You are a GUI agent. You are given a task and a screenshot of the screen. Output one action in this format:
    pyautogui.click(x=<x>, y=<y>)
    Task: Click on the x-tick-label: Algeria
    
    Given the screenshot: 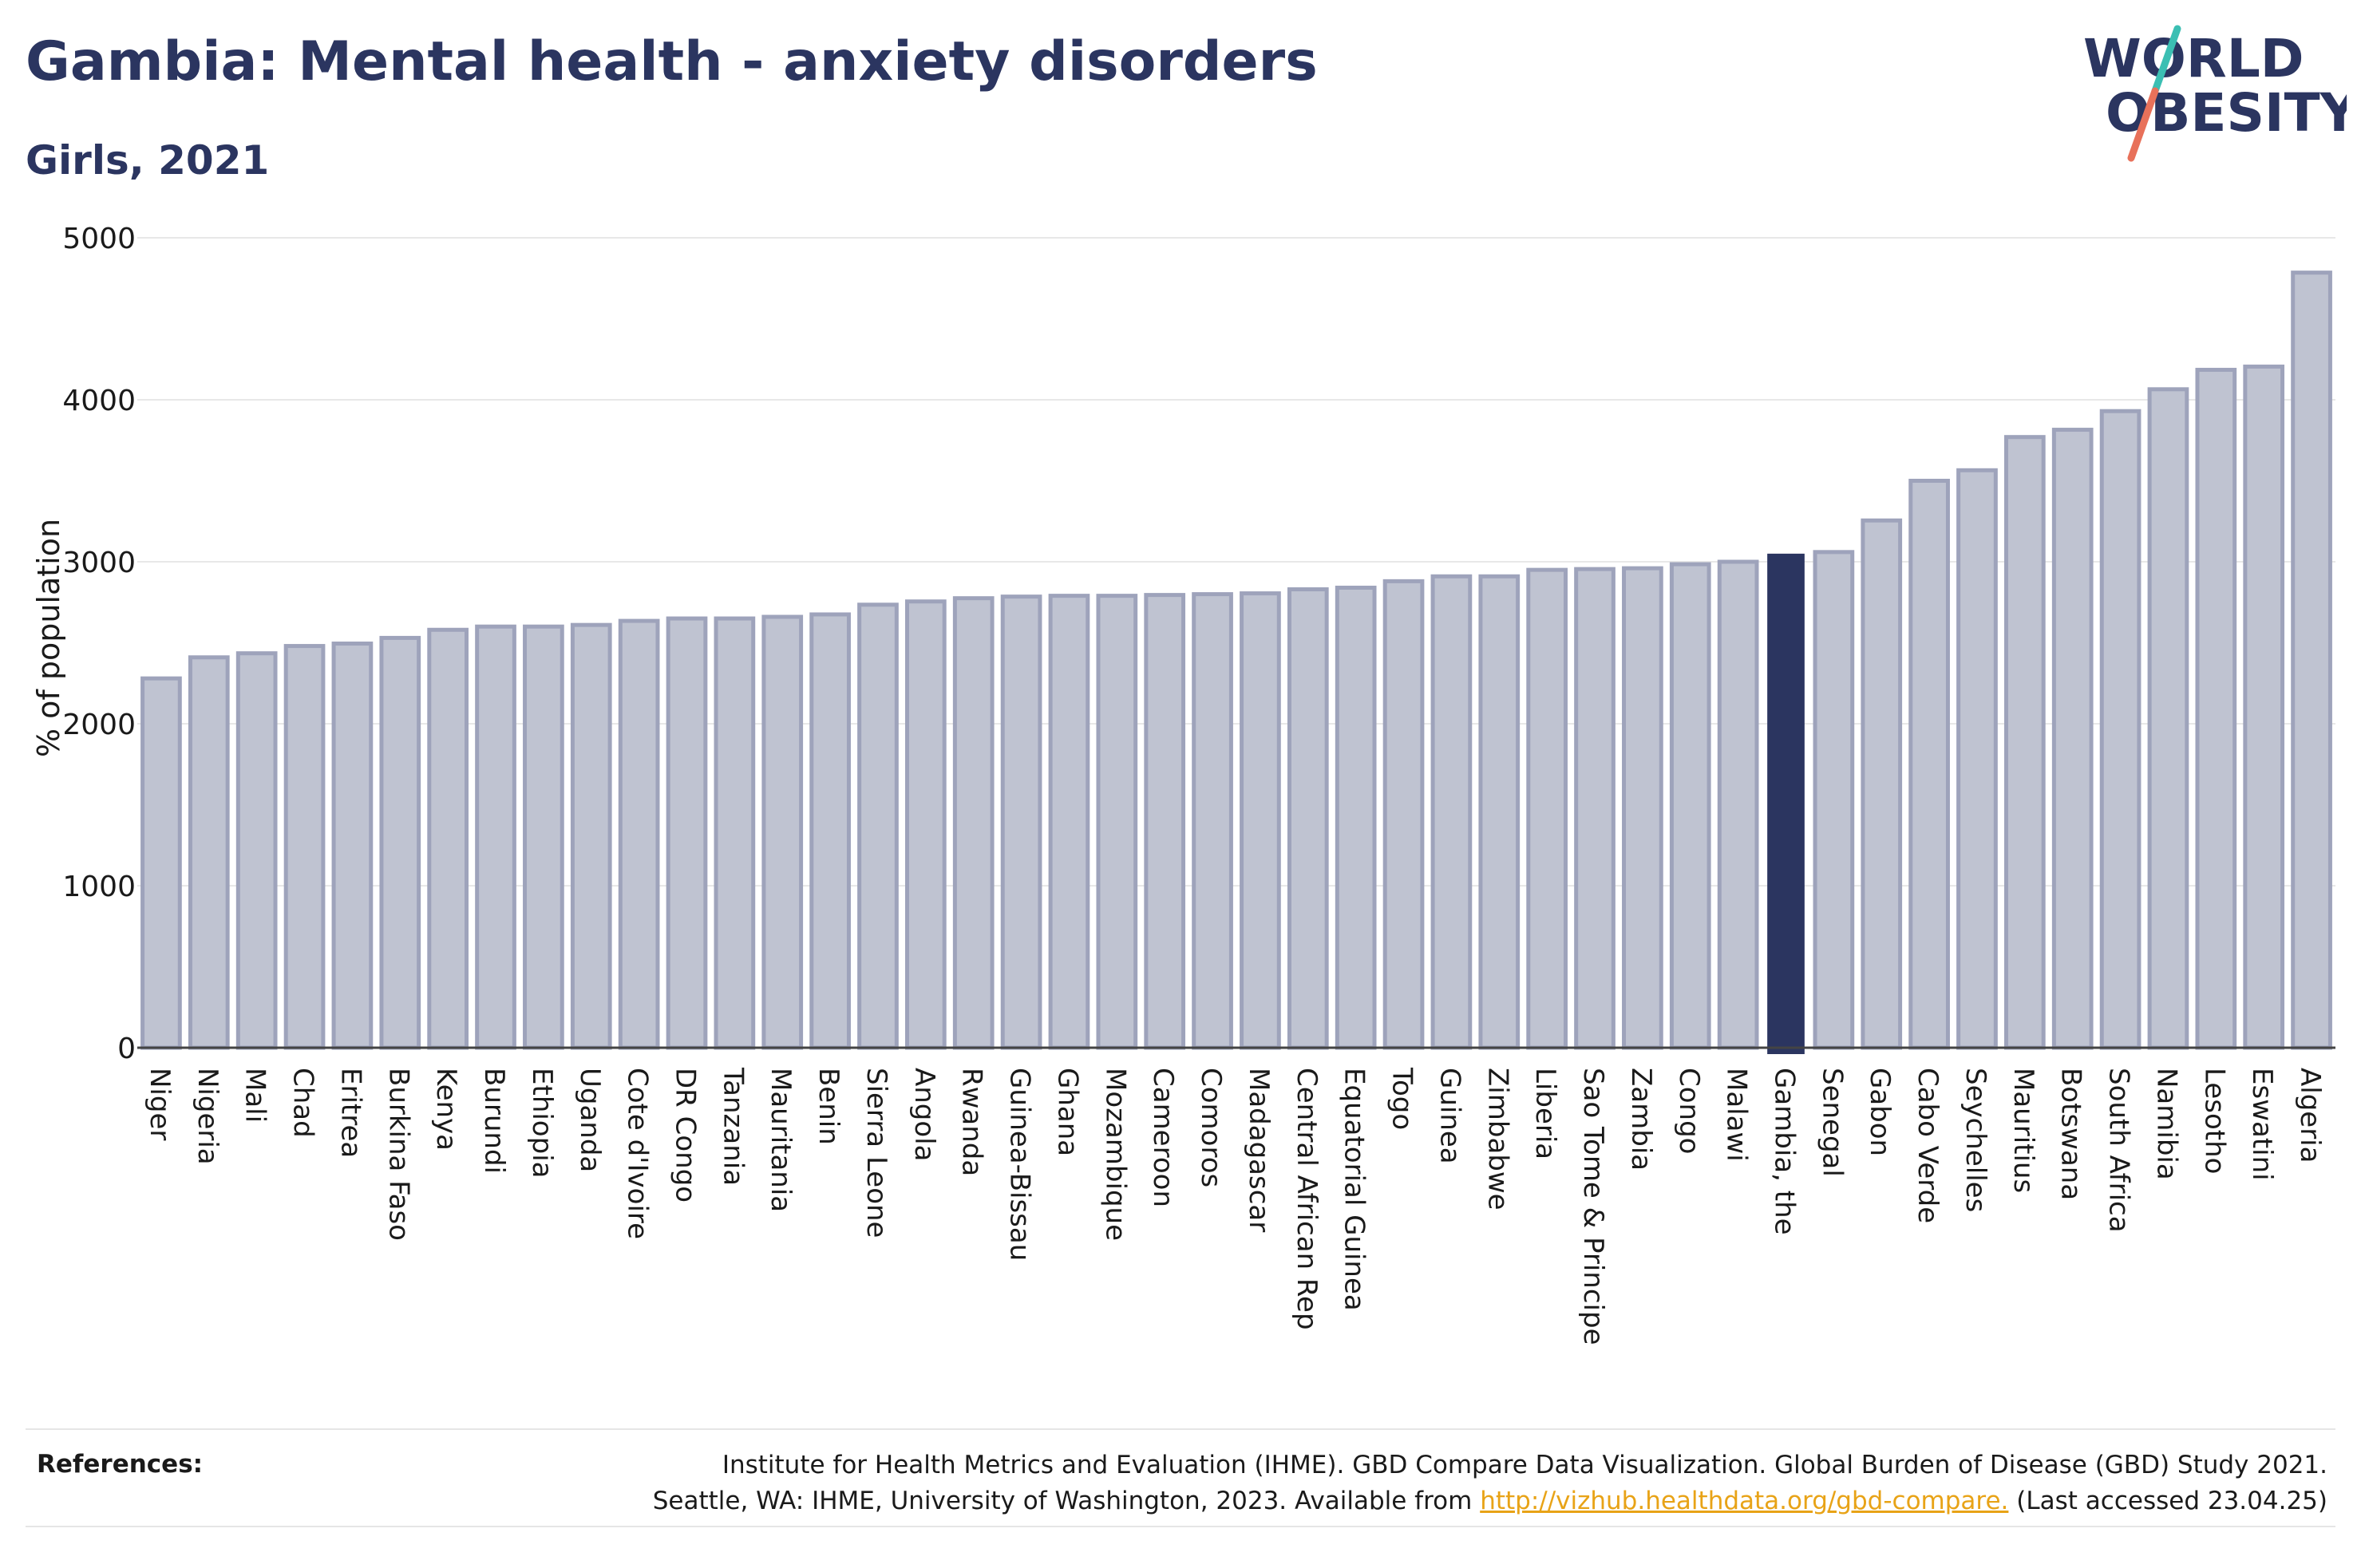 What is the action you would take?
    pyautogui.click(x=2310, y=1115)
    